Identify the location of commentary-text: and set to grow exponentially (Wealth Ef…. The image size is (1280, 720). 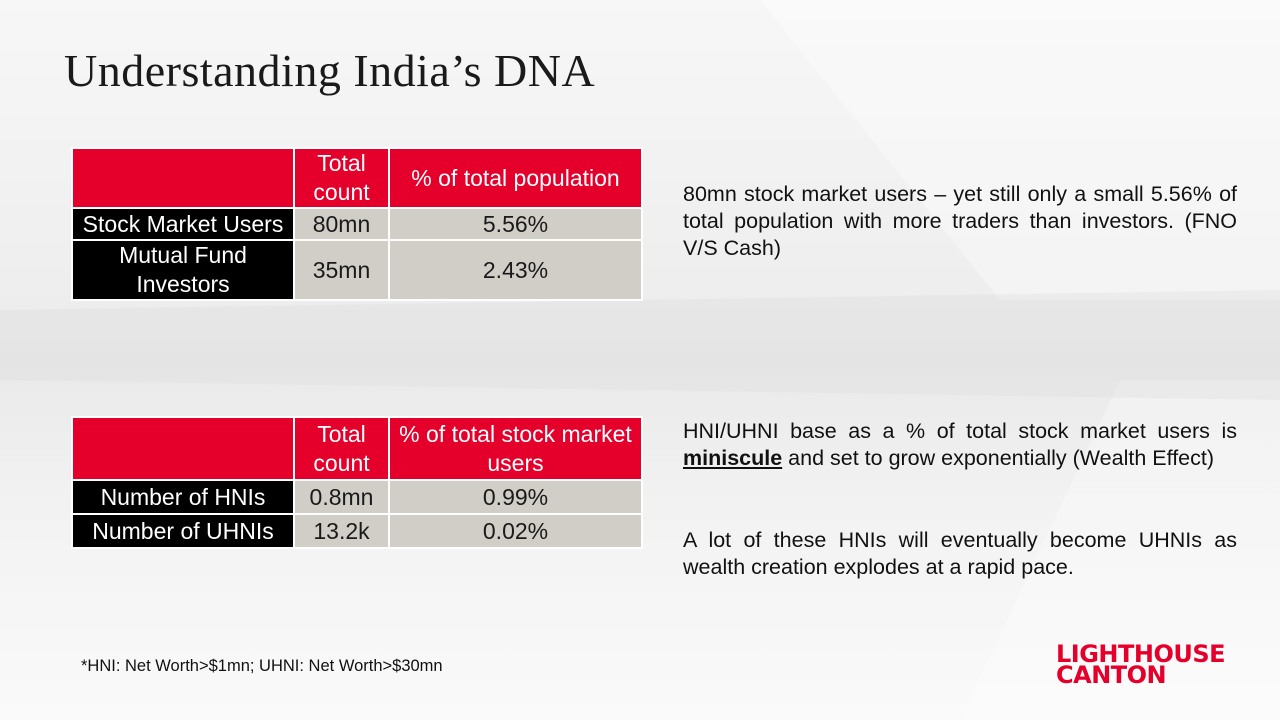
(998, 458).